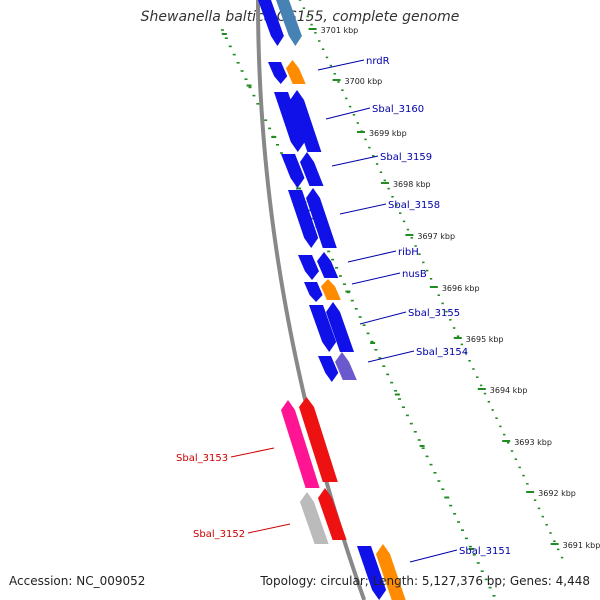 This screenshot has width=600, height=600. What do you see at coordinates (581, 545) in the screenshot?
I see `tick-label: 3691 kbp` at bounding box center [581, 545].